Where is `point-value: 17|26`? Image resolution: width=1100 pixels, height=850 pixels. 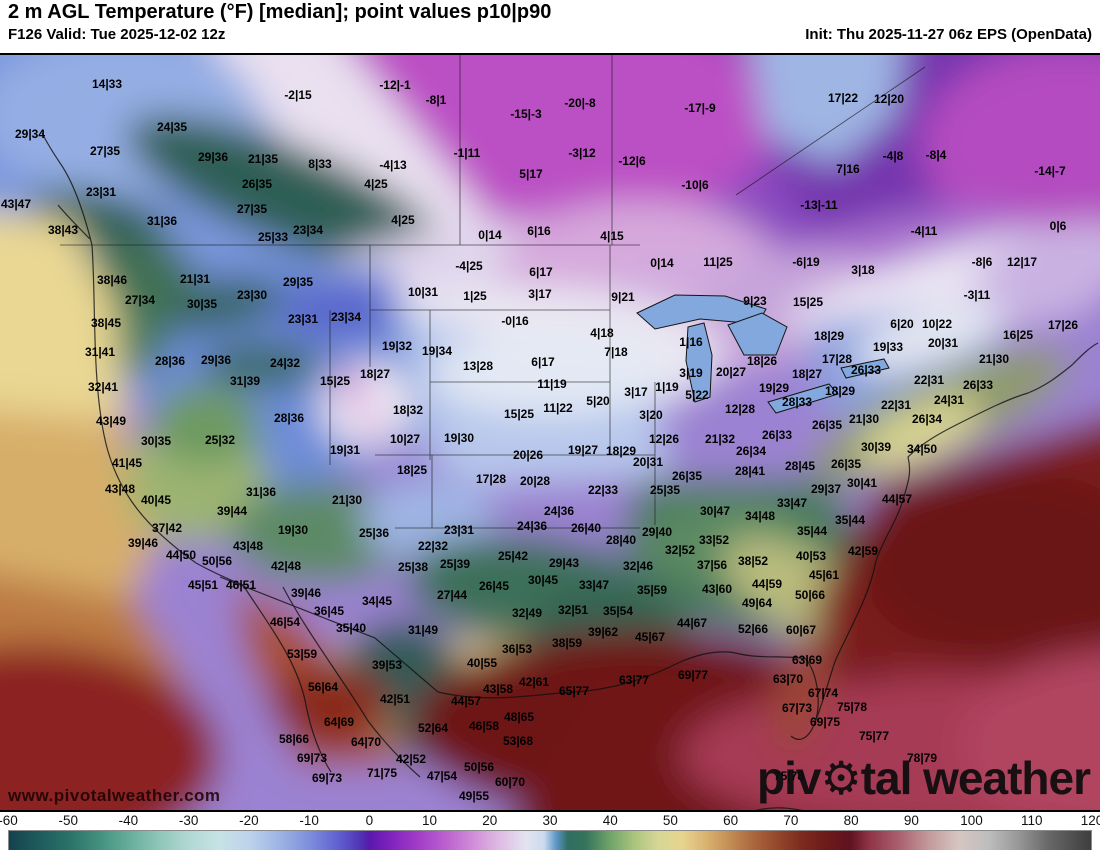
point-value: 17|26 is located at coordinates (1063, 325).